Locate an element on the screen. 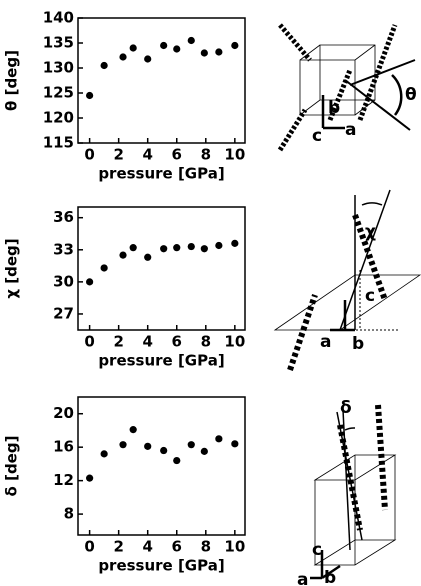  diagram-label: χ is located at coordinates (370, 232).